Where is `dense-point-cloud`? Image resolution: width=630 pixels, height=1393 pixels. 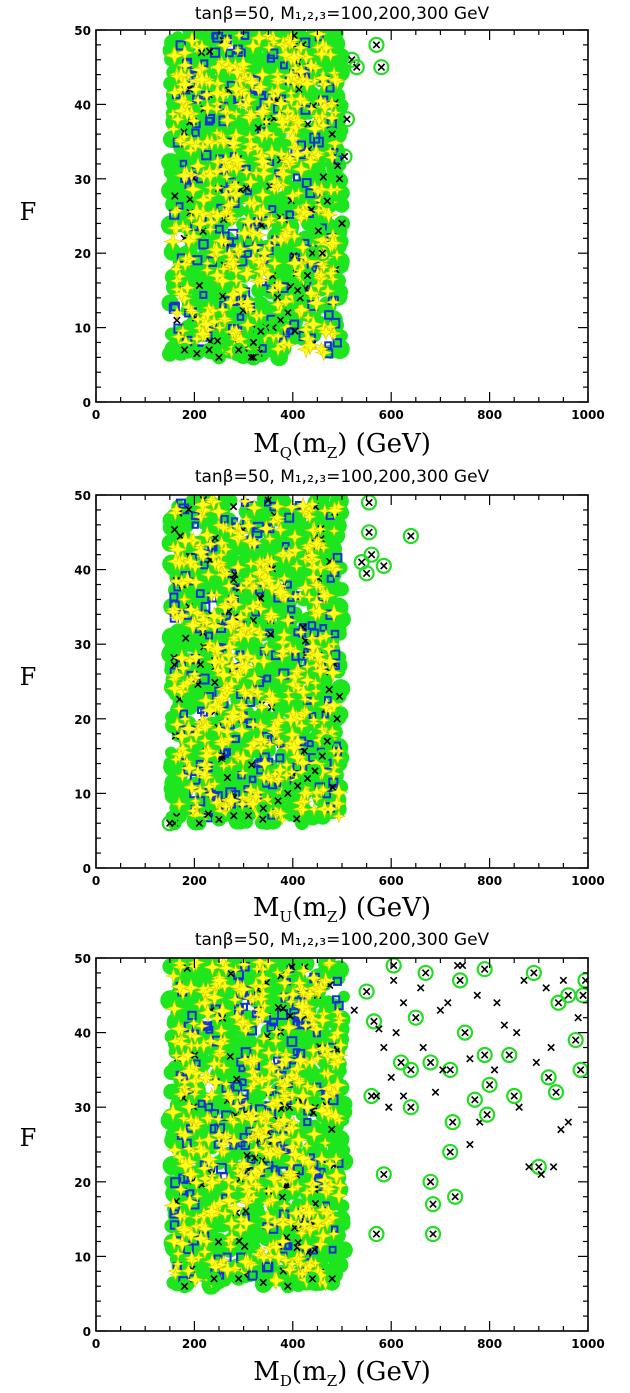 dense-point-cloud is located at coordinates (256, 663).